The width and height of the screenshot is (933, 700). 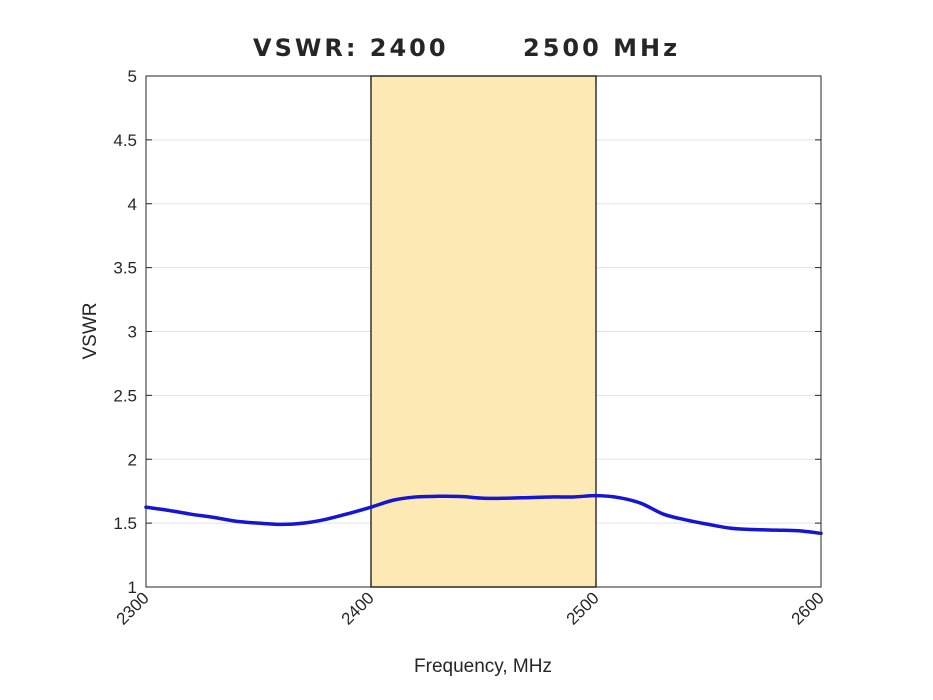 I want to click on x-axis-label: Frequency, MHz, so click(x=483, y=666).